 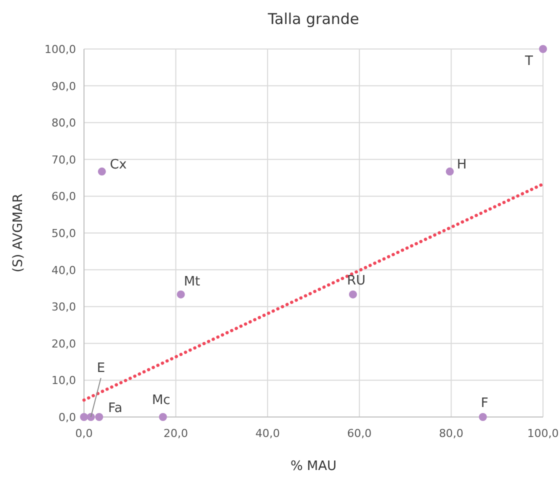 What do you see at coordinates (64, 123) in the screenshot?
I see `y-tick-label: 80,0` at bounding box center [64, 123].